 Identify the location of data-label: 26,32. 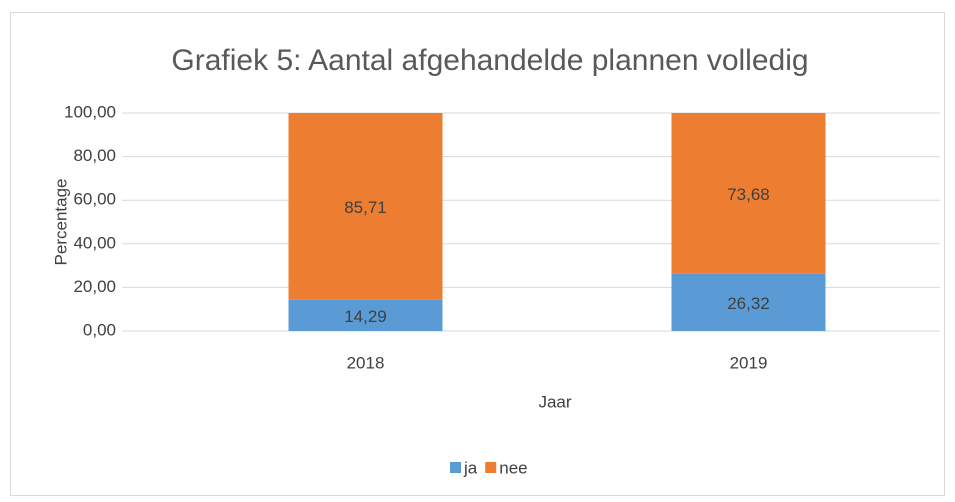
(748, 303).